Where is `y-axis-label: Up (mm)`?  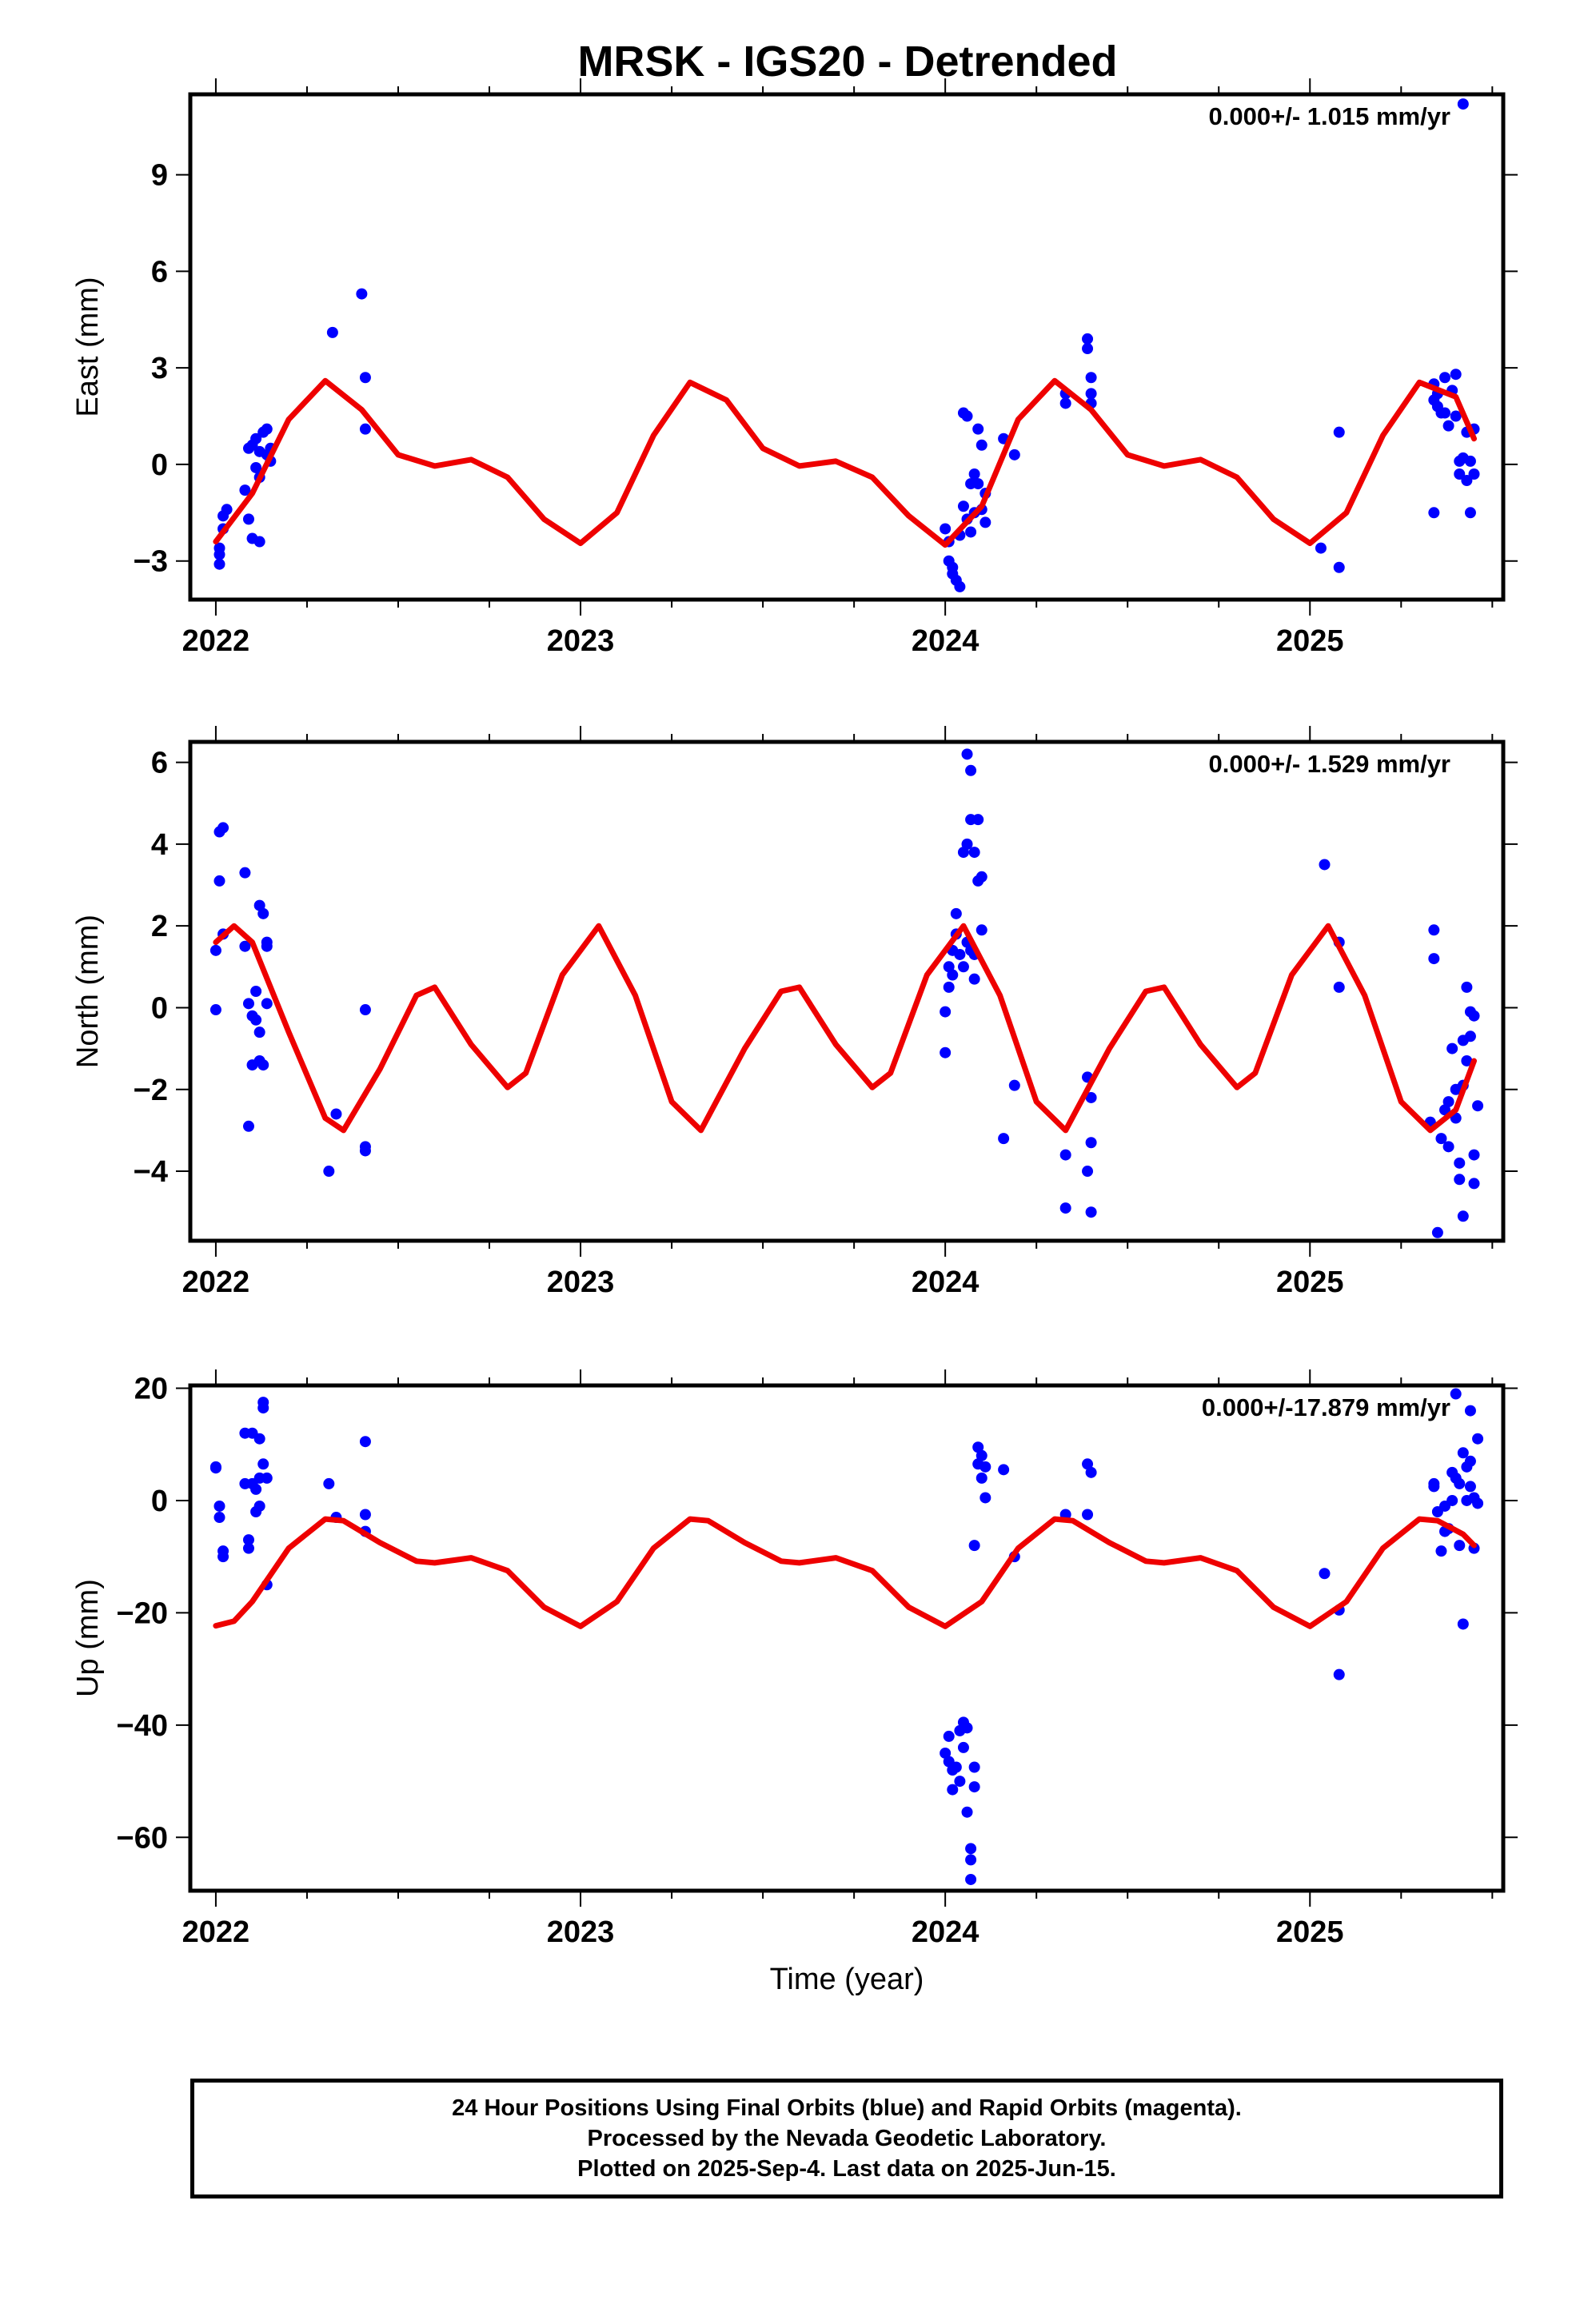 y-axis-label: Up (mm) is located at coordinates (88, 1638).